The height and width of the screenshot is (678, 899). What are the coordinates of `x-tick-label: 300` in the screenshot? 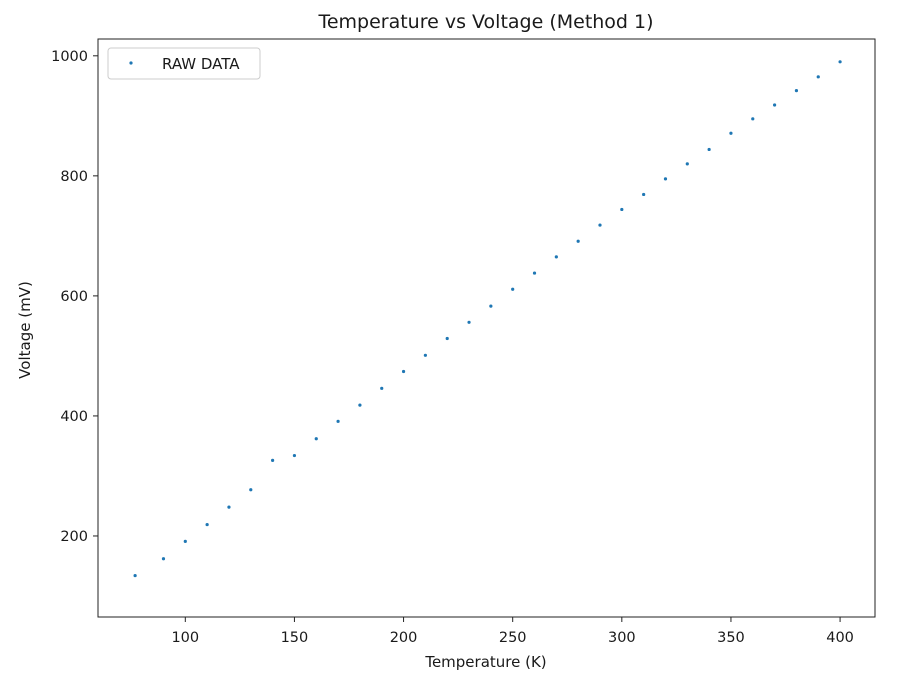 It's located at (622, 638).